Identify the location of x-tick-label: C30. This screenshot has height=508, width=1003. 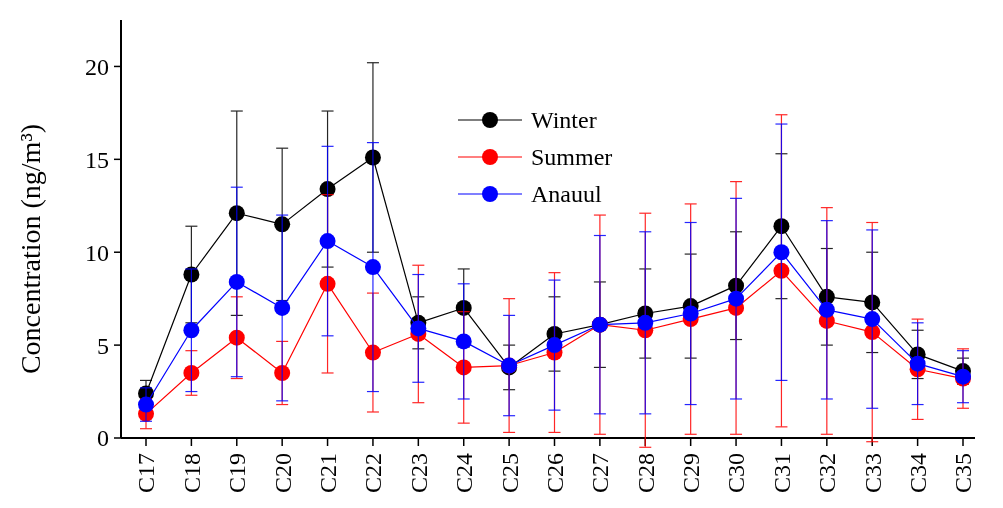
(736, 473).